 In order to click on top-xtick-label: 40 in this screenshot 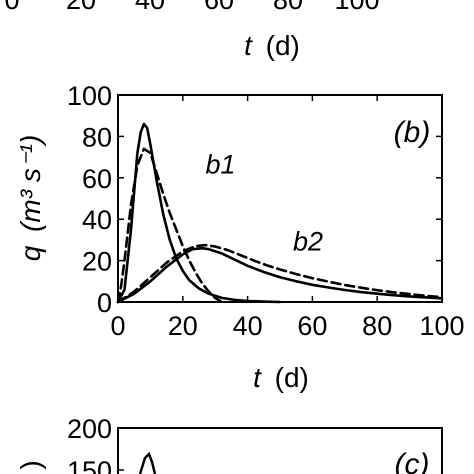, I will do `click(150, 7)`.